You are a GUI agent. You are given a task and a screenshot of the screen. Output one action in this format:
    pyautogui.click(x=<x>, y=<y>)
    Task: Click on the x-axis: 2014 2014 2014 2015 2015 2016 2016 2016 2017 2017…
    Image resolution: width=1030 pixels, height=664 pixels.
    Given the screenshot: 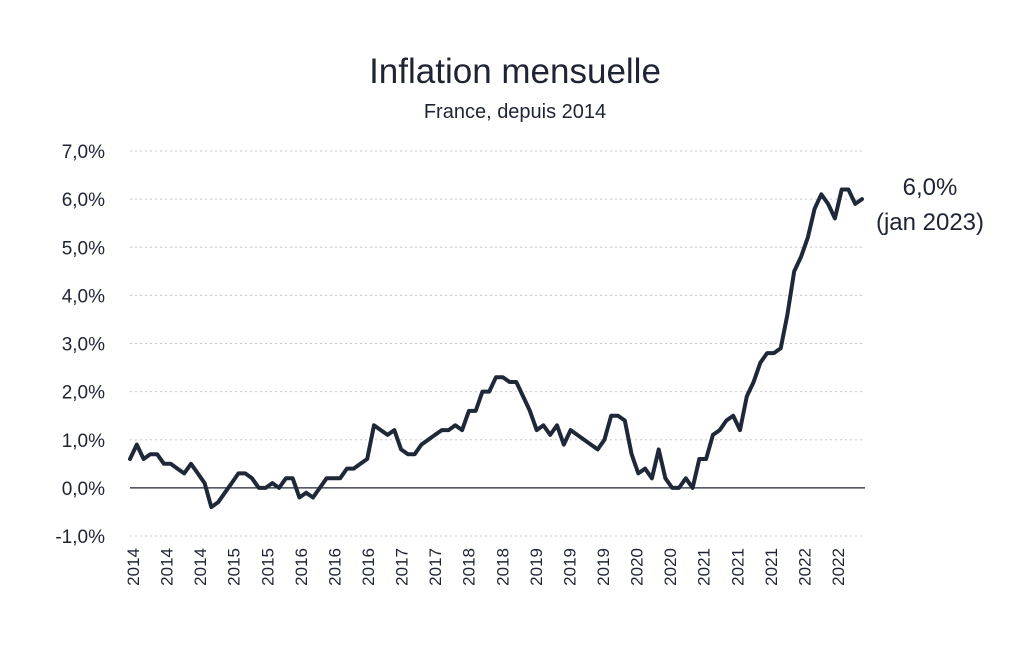 What is the action you would take?
    pyautogui.click(x=486, y=567)
    